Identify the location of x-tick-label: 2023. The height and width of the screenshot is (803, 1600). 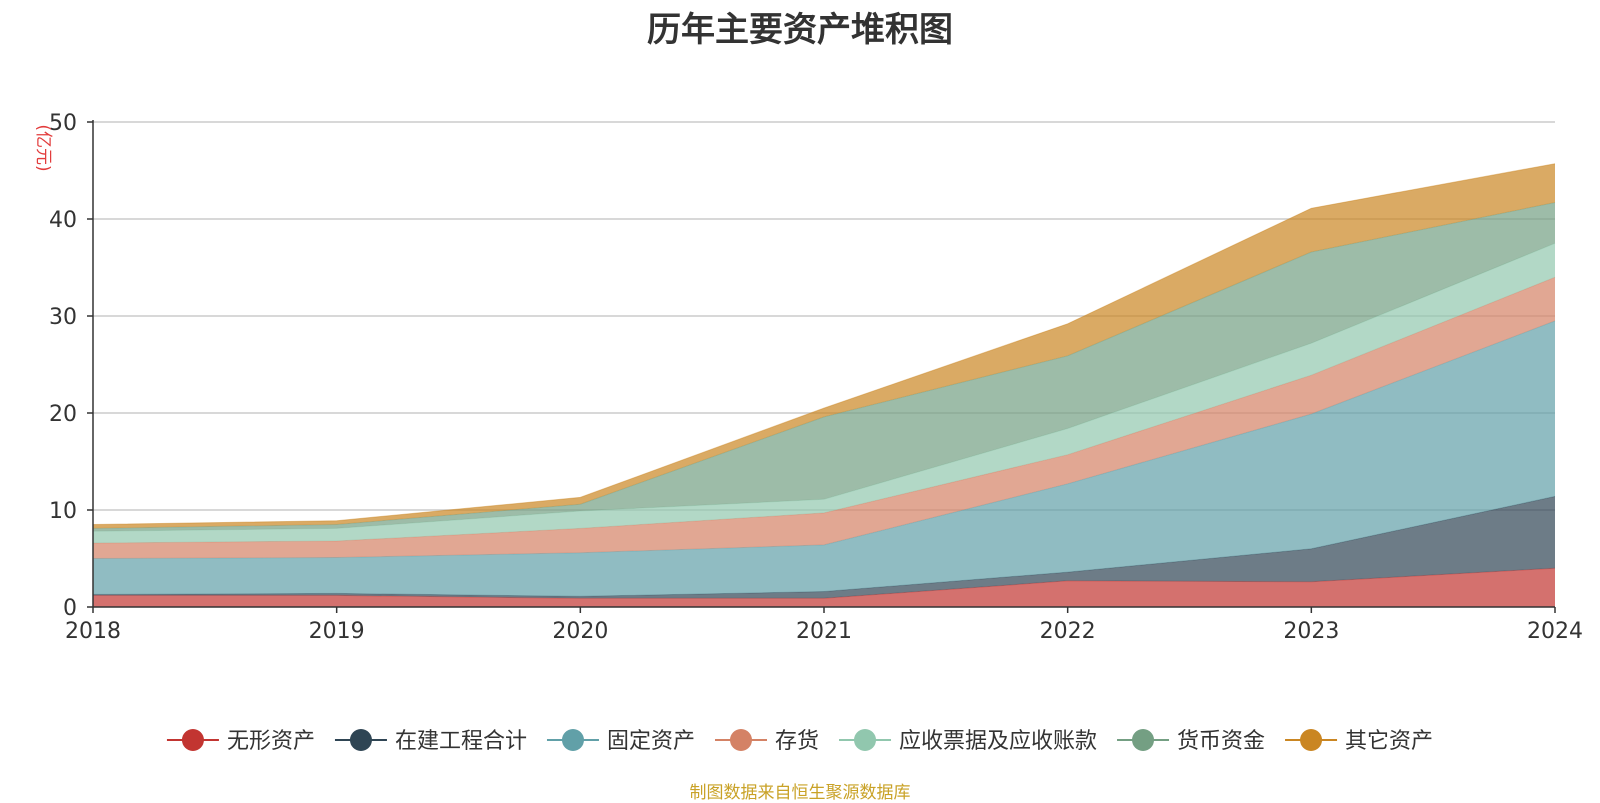
(1311, 631).